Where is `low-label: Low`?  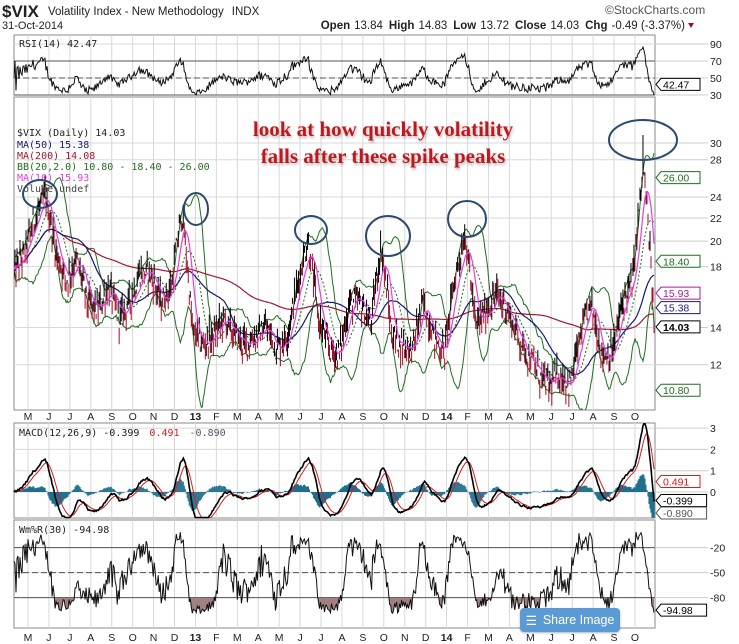 low-label: Low is located at coordinates (464, 26).